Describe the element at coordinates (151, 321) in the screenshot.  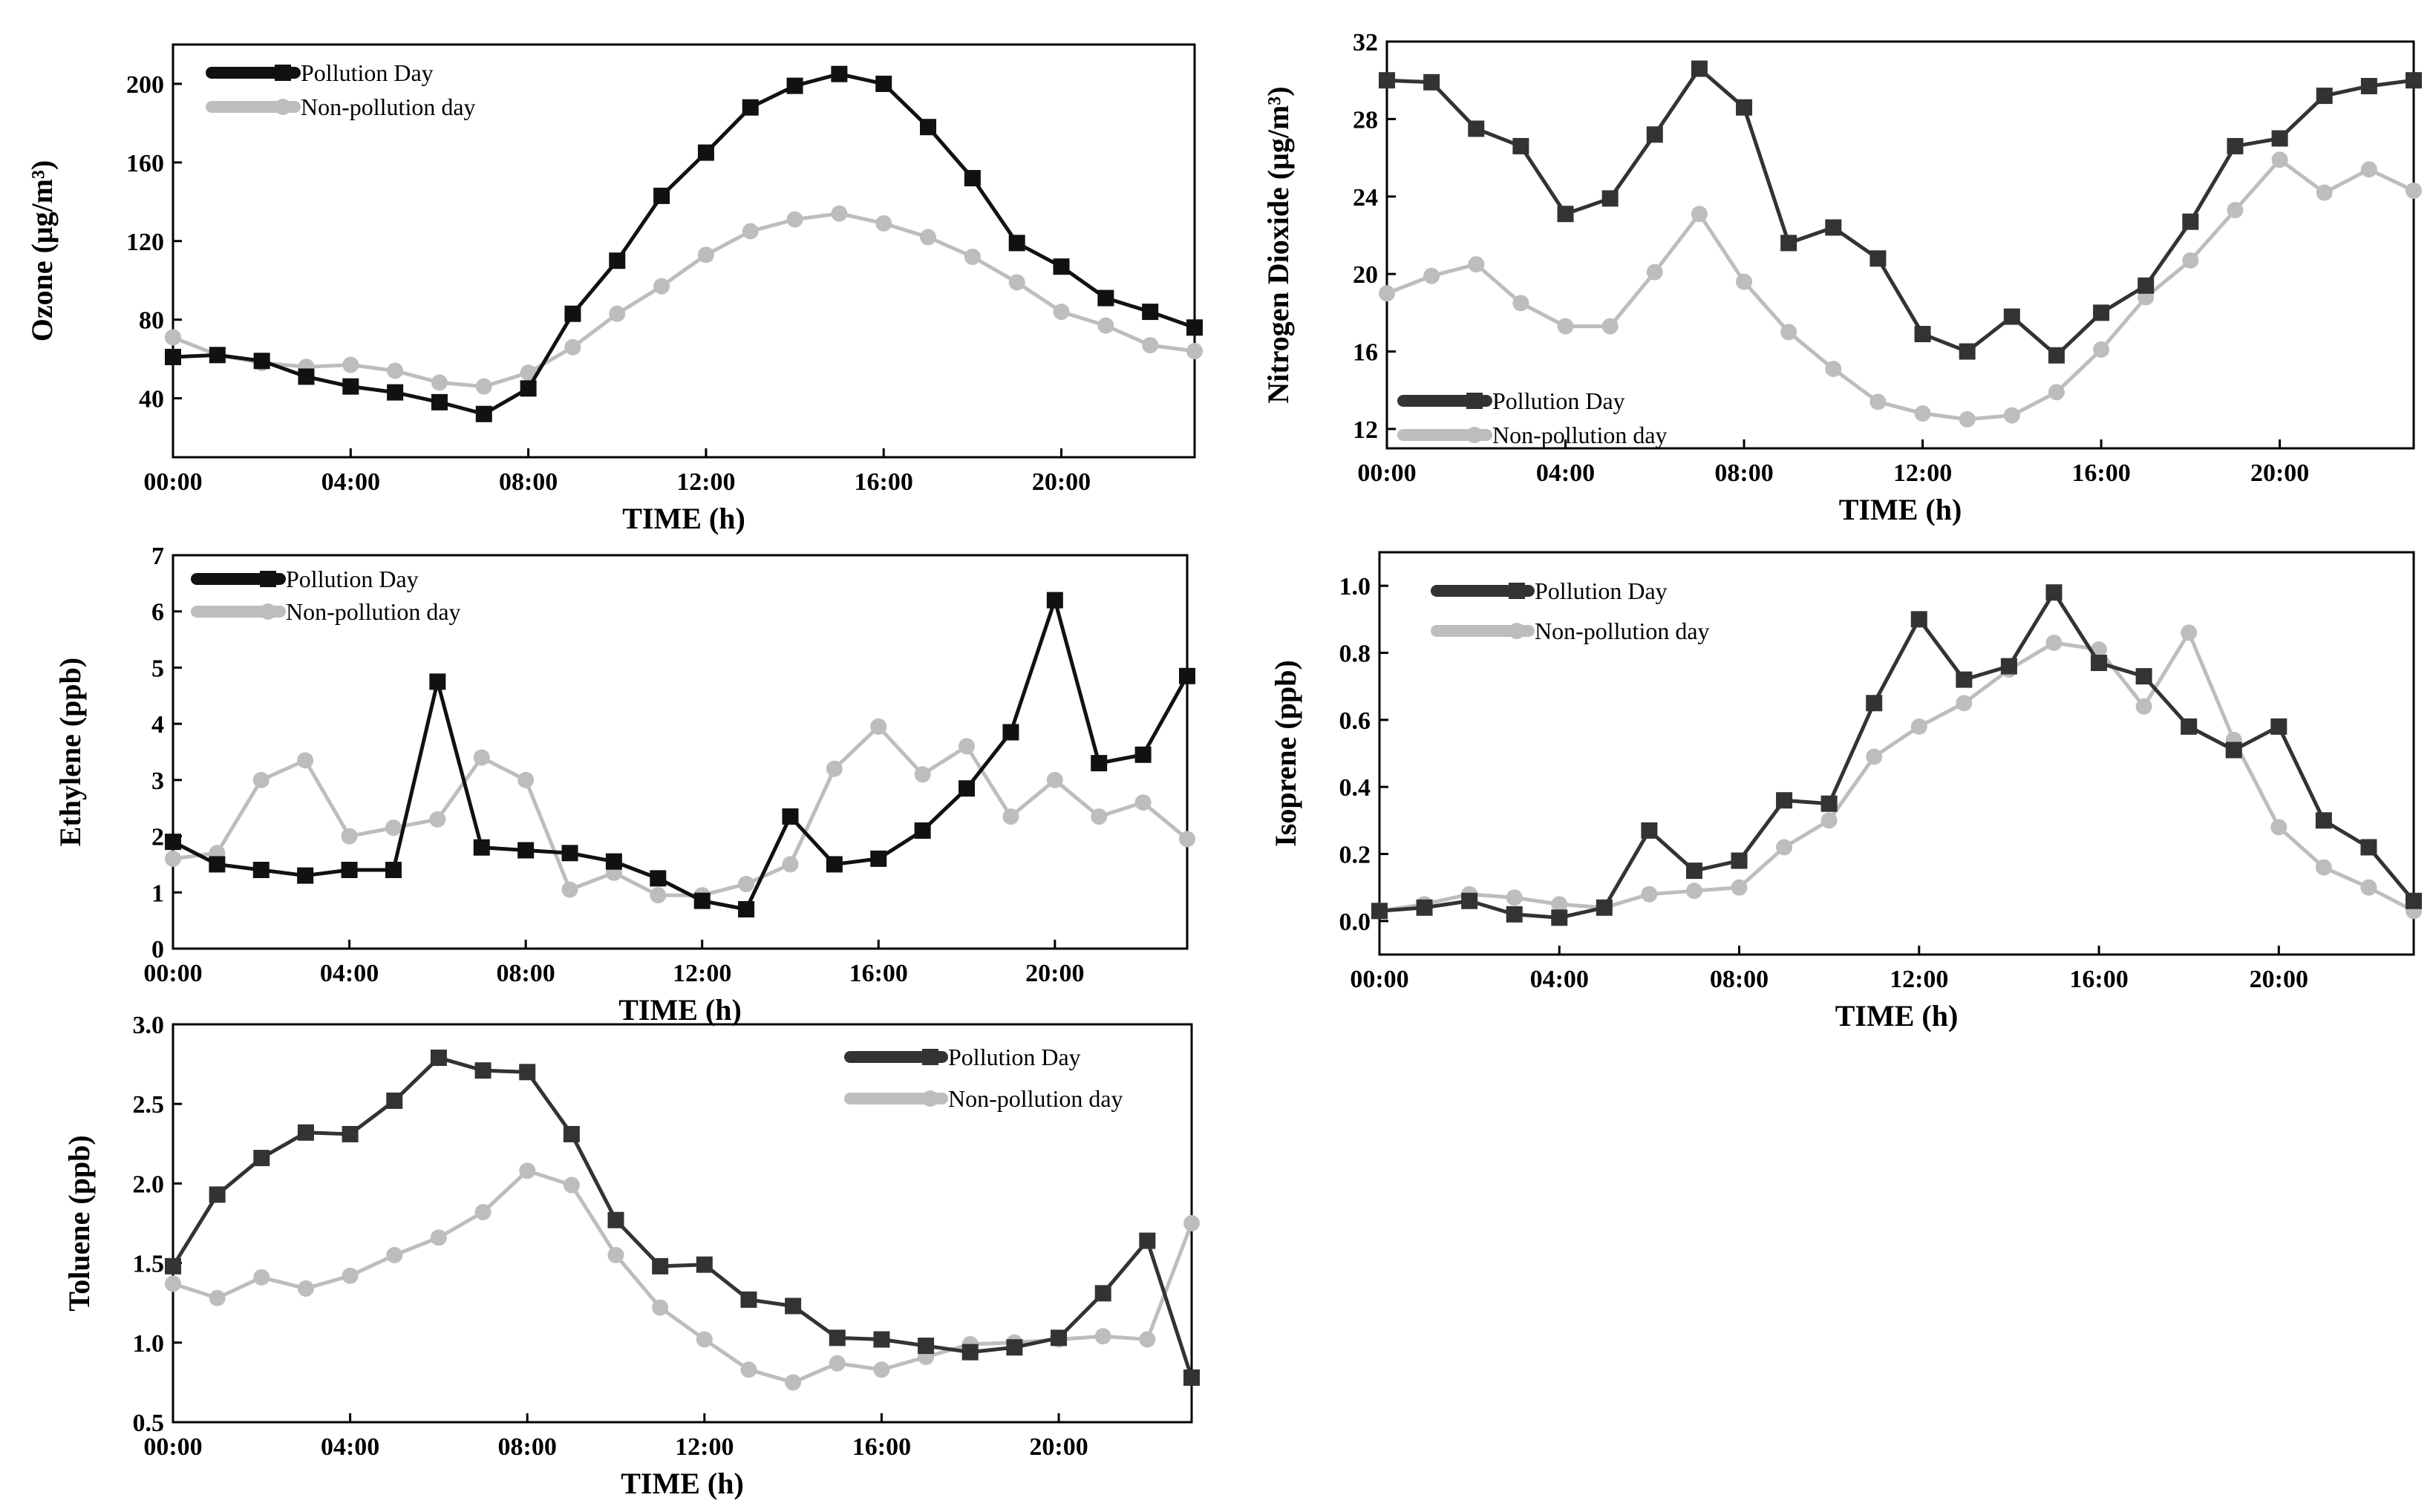
I see `y-tick-label: 80` at that location.